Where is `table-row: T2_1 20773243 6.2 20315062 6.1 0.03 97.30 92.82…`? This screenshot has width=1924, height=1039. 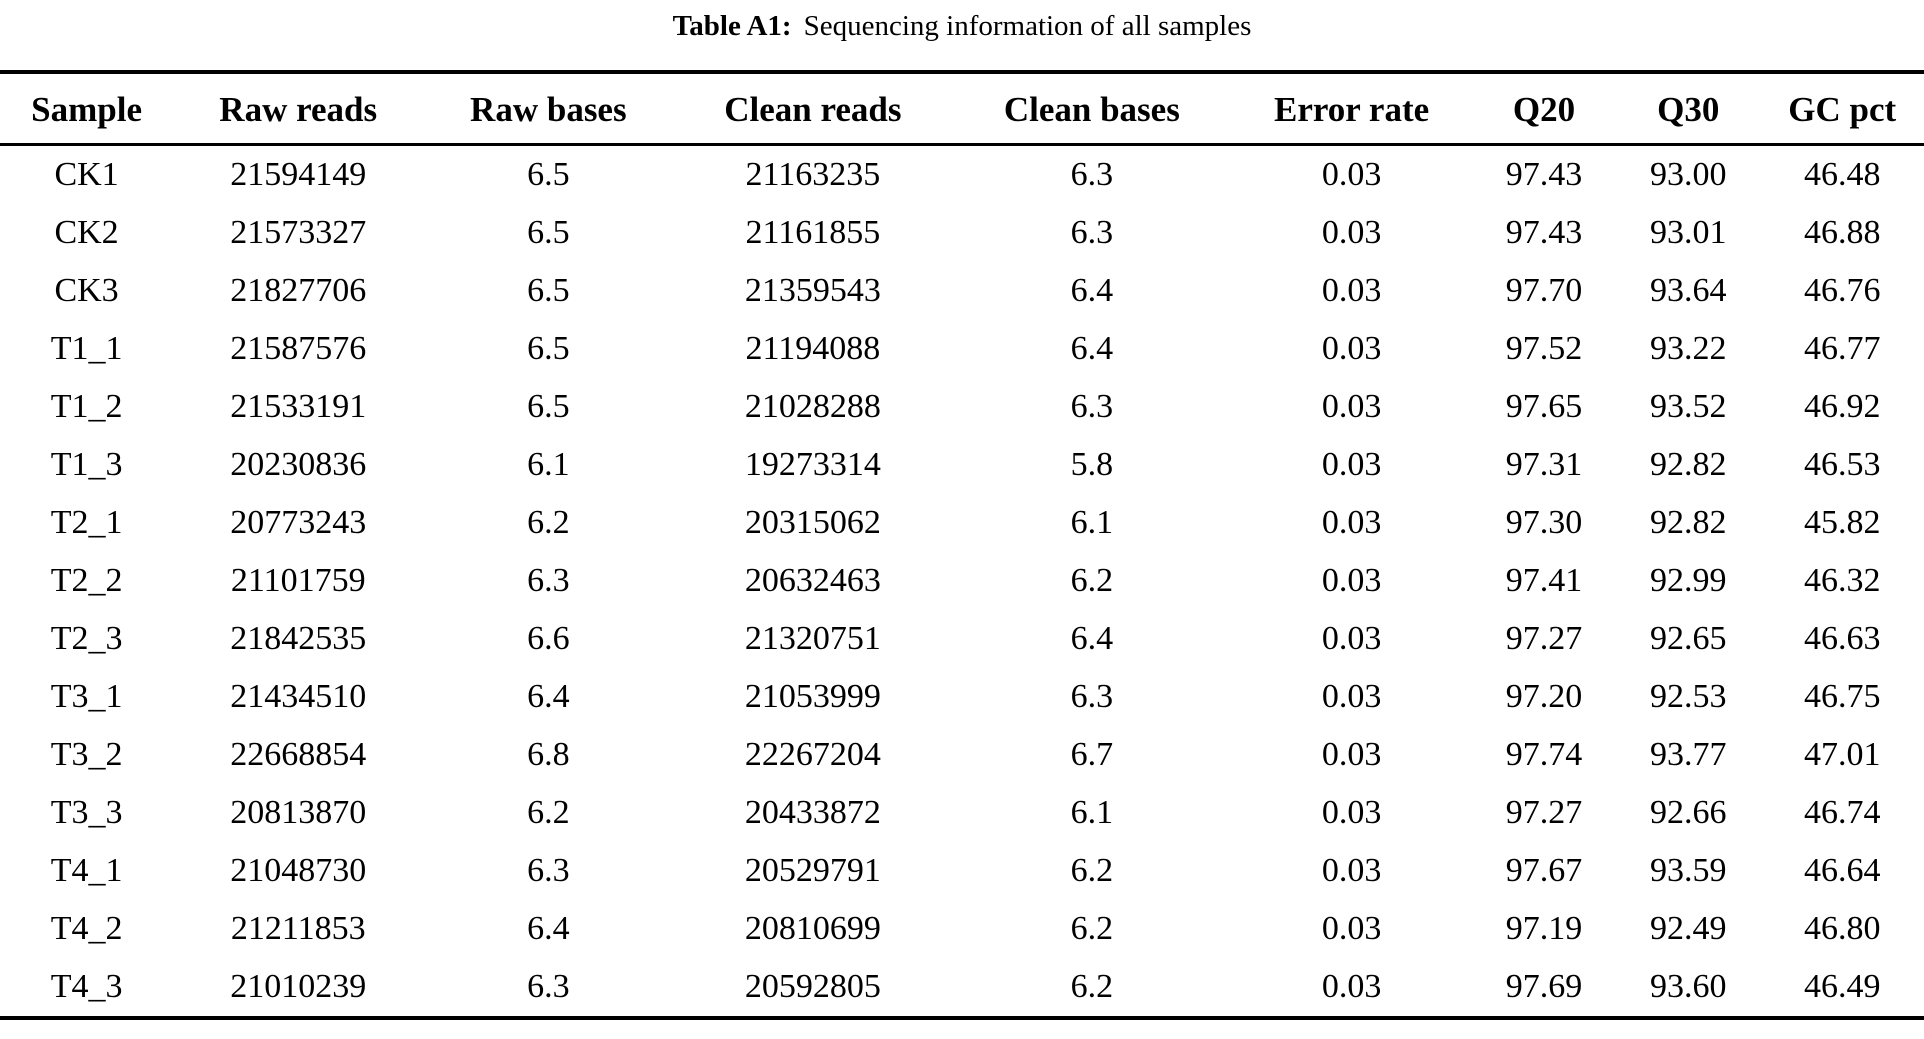 table-row: T2_1 20773243 6.2 20315062 6.1 0.03 97.30 92.82… is located at coordinates (962, 523).